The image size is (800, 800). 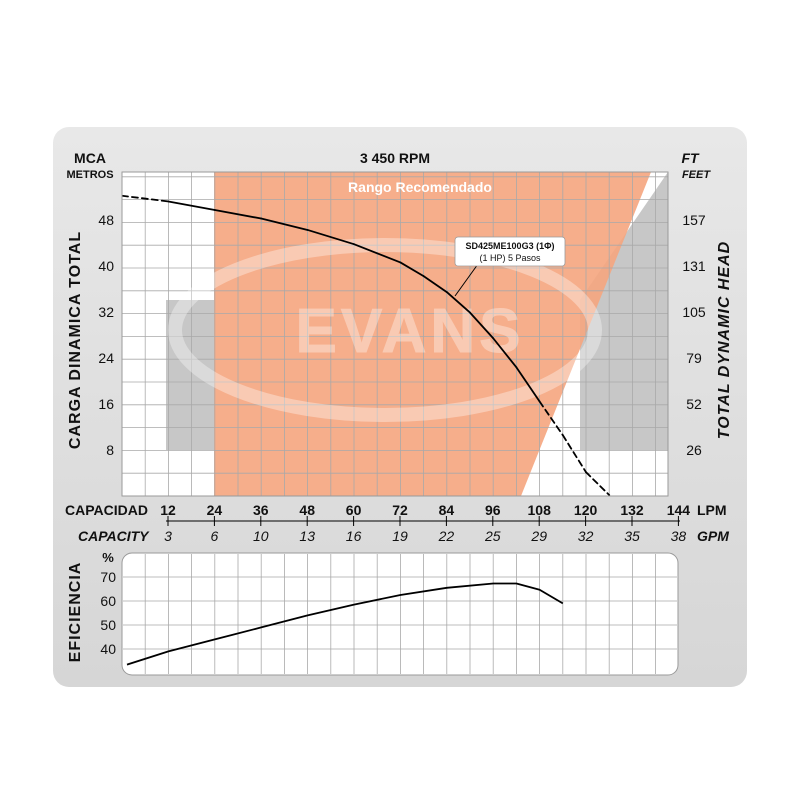 What do you see at coordinates (400, 510) in the screenshot?
I see `x-tick-label-lpm: 72` at bounding box center [400, 510].